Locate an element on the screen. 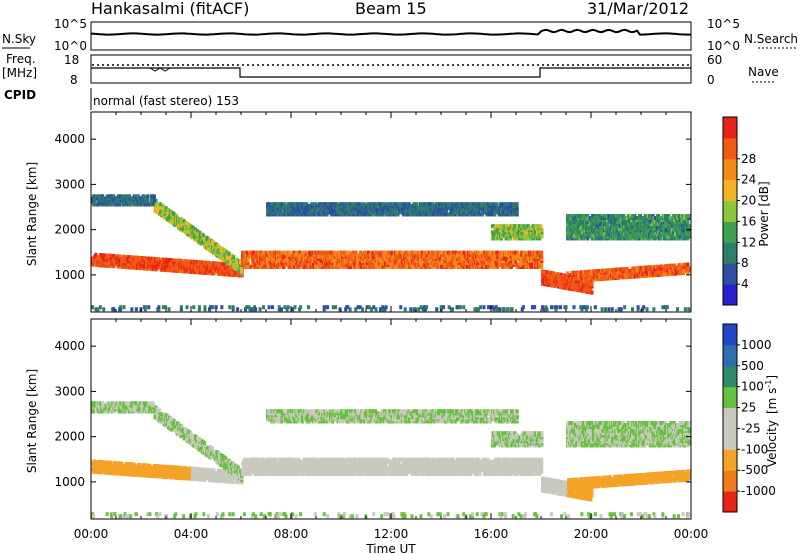  cpid-panel: CPID normal (fast stereo) 153 is located at coordinates (121, 99).